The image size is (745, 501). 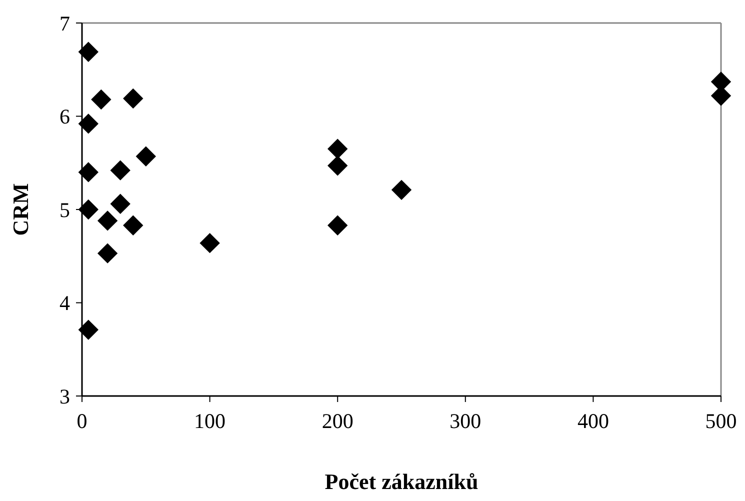 What do you see at coordinates (721, 421) in the screenshot?
I see `x-tick-label: 500` at bounding box center [721, 421].